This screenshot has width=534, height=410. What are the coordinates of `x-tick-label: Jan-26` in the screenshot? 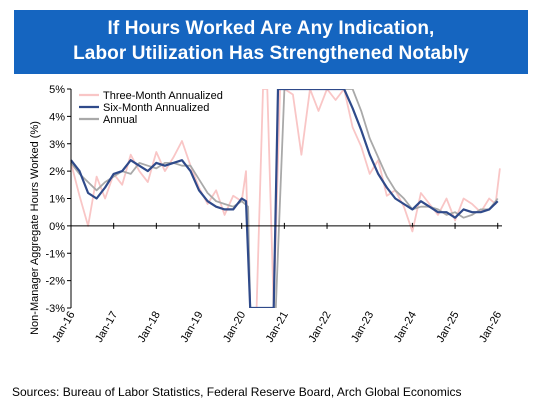 It's located at (490, 327).